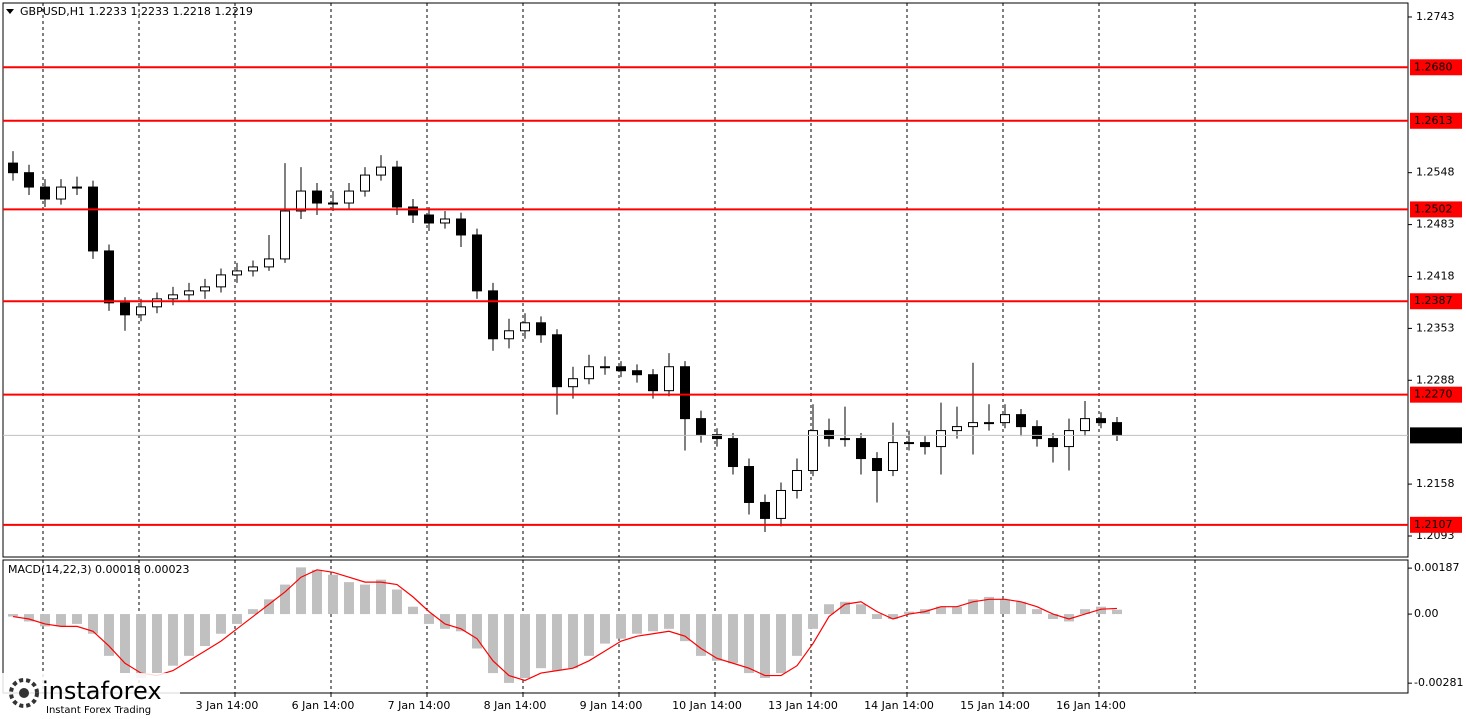 The height and width of the screenshot is (719, 1466). I want to click on last-price-label: 1.2219, so click(1433, 434).